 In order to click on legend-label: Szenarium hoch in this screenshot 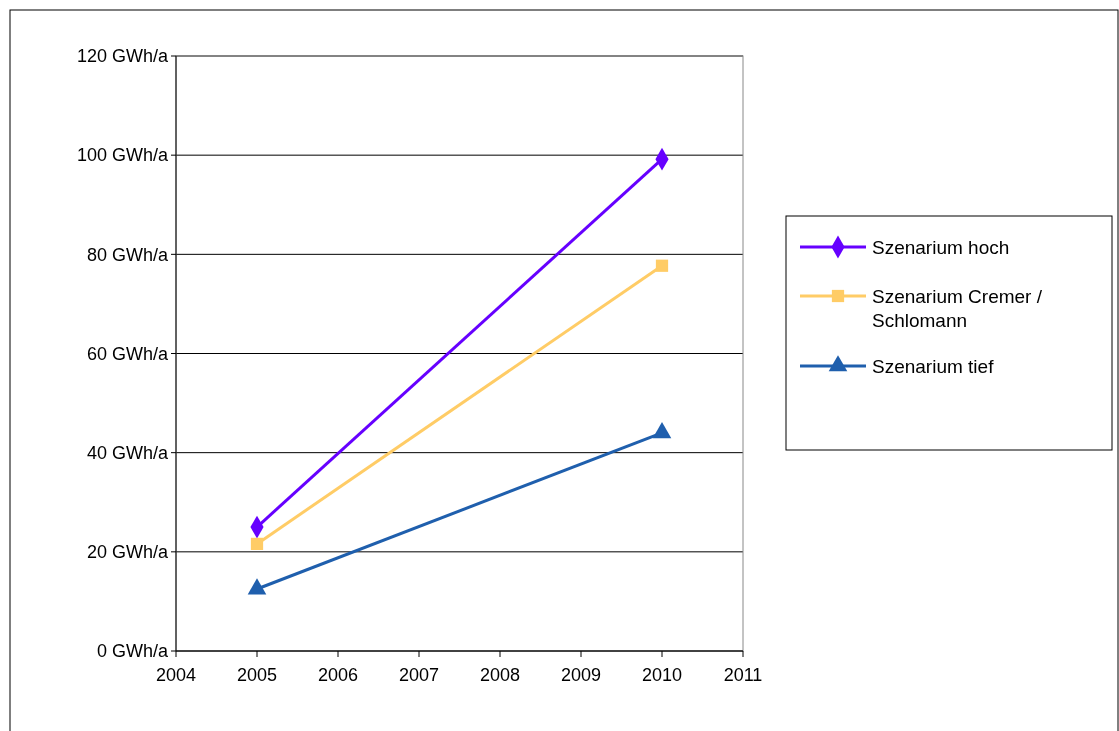, I will do `click(941, 247)`.